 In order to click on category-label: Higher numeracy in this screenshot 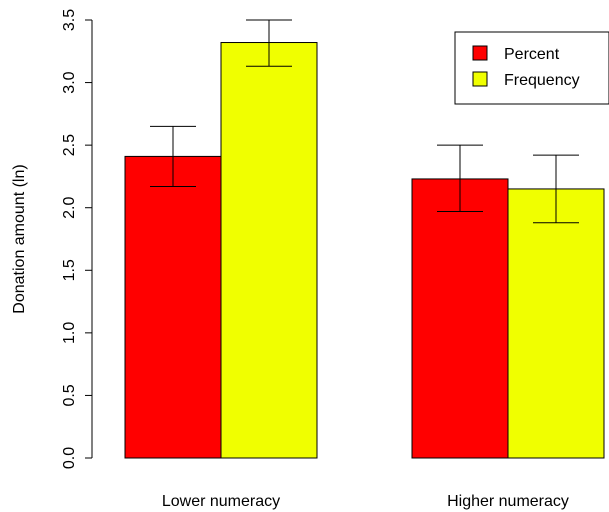, I will do `click(508, 501)`.